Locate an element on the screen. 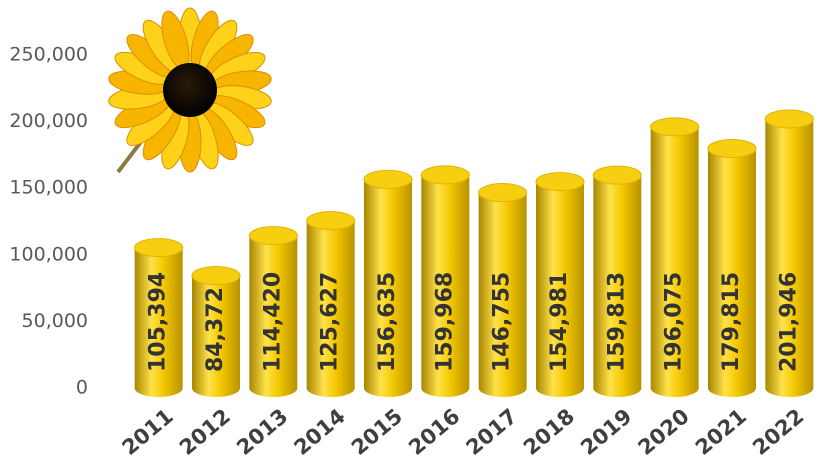 This screenshot has width=823, height=466. value-label: 146,755 is located at coordinates (502, 322).